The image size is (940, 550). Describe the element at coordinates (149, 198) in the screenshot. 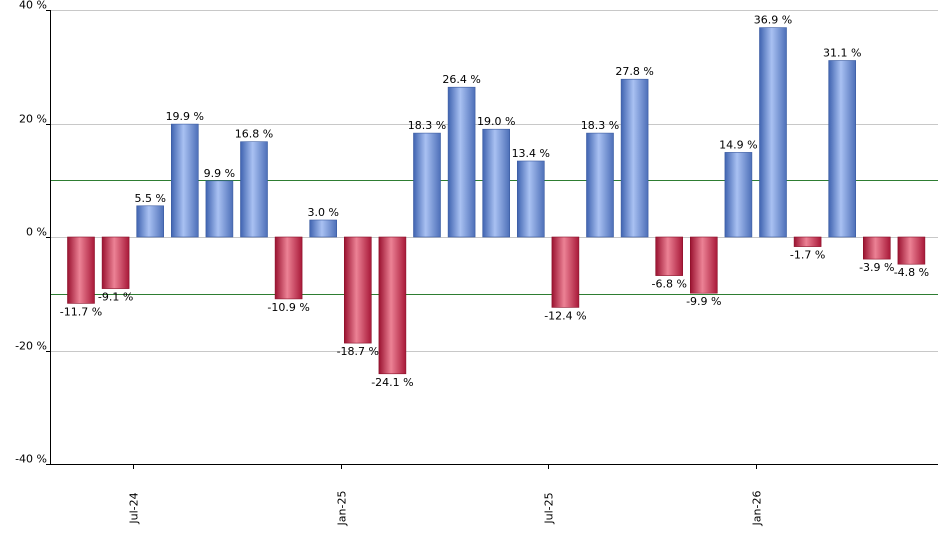

I see `data-label: 5.5 %` at that location.